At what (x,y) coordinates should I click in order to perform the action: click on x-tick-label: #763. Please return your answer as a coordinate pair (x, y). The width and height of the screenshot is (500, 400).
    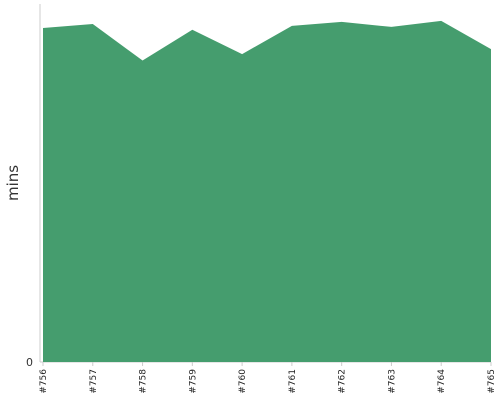
    Looking at the image, I should click on (392, 381).